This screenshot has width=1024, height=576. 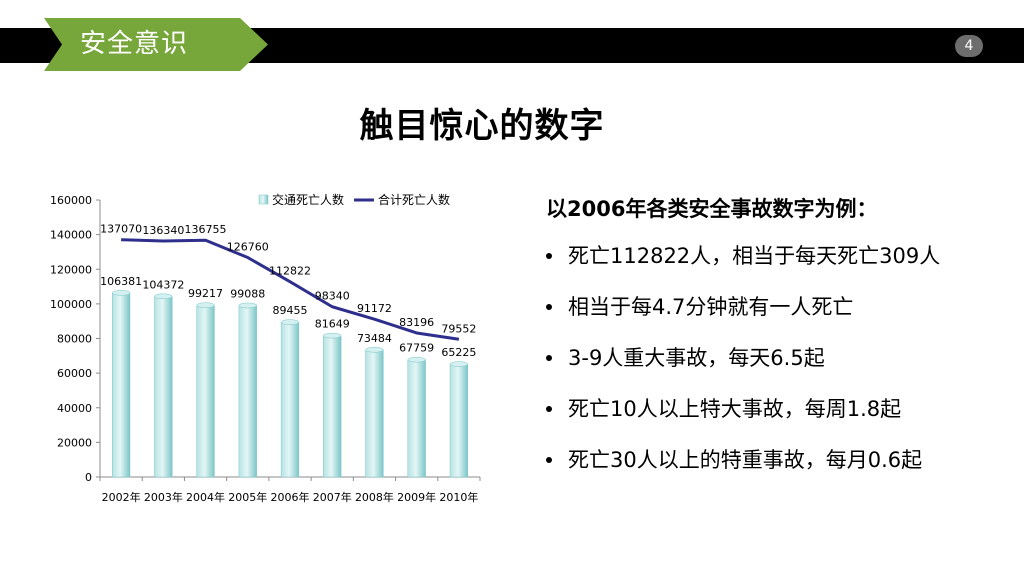 What do you see at coordinates (712, 209) in the screenshot?
I see `stats-heading: 以2006年各类安全事故数字为例：` at bounding box center [712, 209].